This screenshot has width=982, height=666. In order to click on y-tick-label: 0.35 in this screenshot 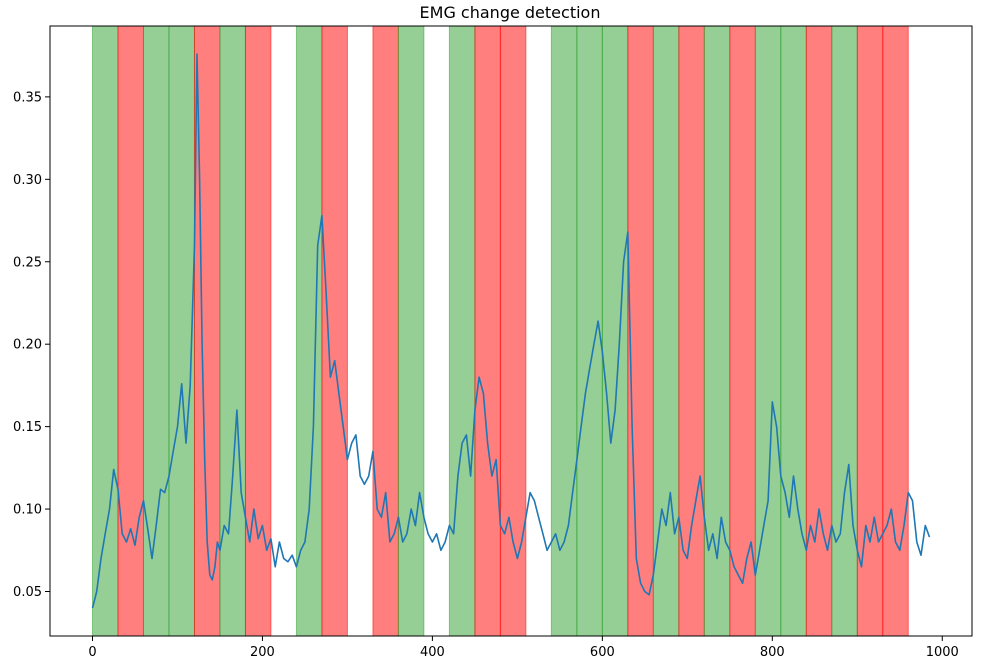, I will do `click(27, 97)`.